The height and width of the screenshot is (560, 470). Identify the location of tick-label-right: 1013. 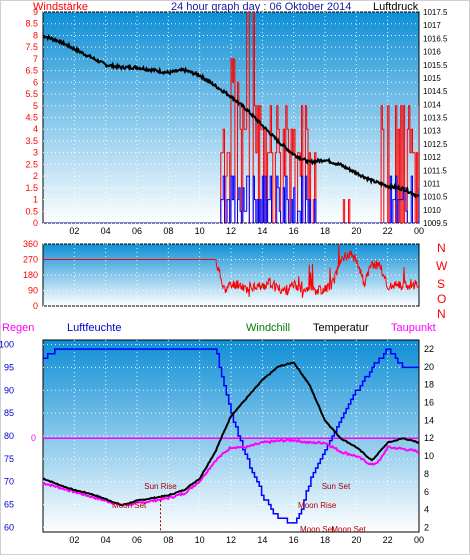
(432, 131).